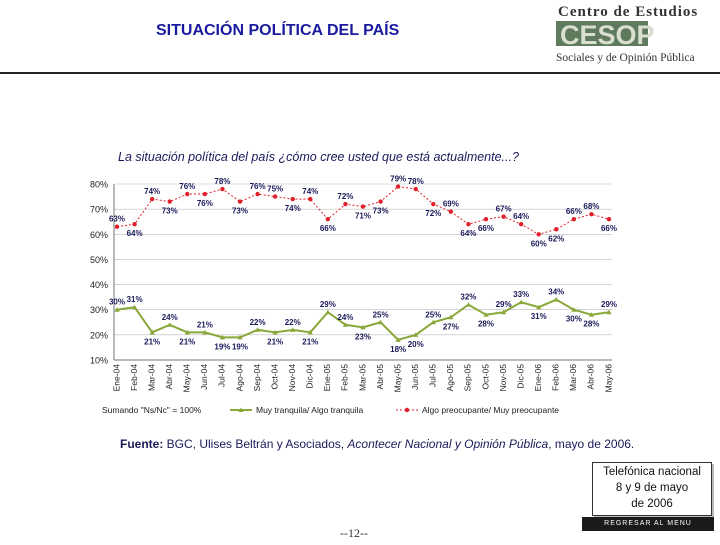 The width and height of the screenshot is (720, 545). What do you see at coordinates (360, 73) in the screenshot?
I see `header-divider` at bounding box center [360, 73].